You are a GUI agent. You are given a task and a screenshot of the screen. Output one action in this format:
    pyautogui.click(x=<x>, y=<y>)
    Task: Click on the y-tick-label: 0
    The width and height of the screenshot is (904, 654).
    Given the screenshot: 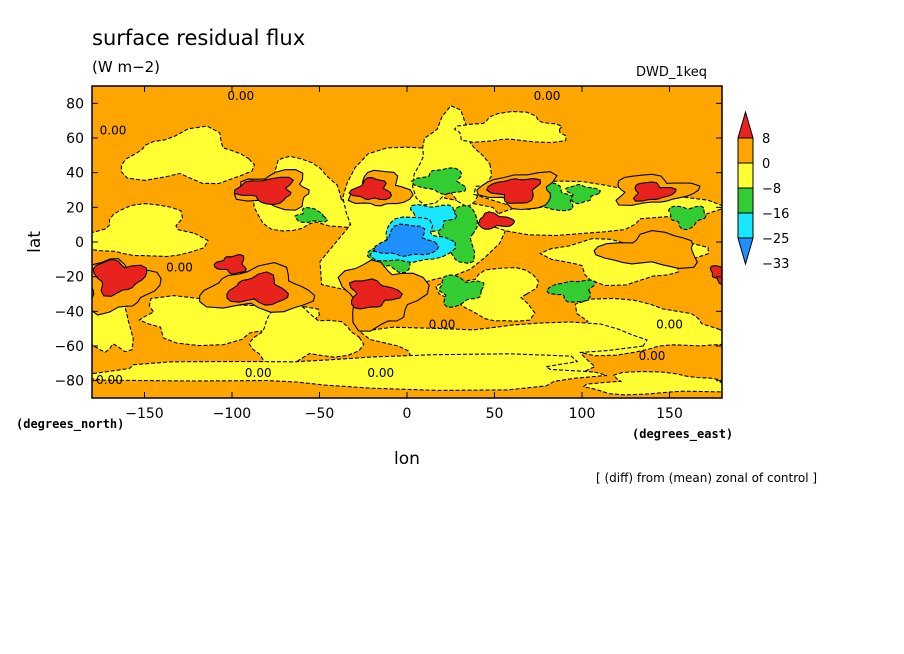 What is the action you would take?
    pyautogui.click(x=79, y=243)
    